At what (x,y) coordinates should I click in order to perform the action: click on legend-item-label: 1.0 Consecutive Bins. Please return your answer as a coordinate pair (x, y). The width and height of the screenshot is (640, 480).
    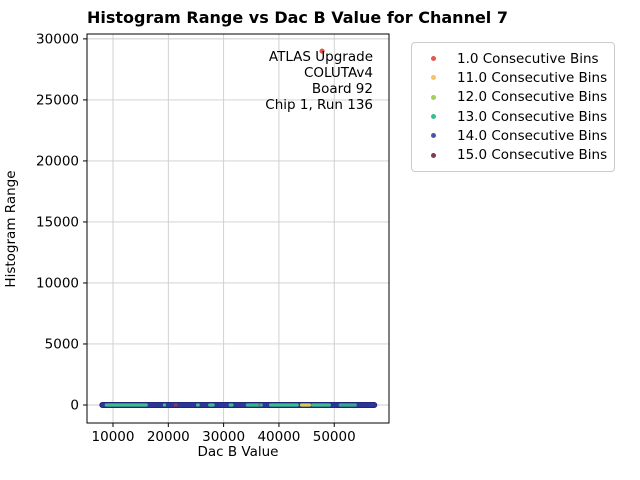
    Looking at the image, I should click on (528, 58).